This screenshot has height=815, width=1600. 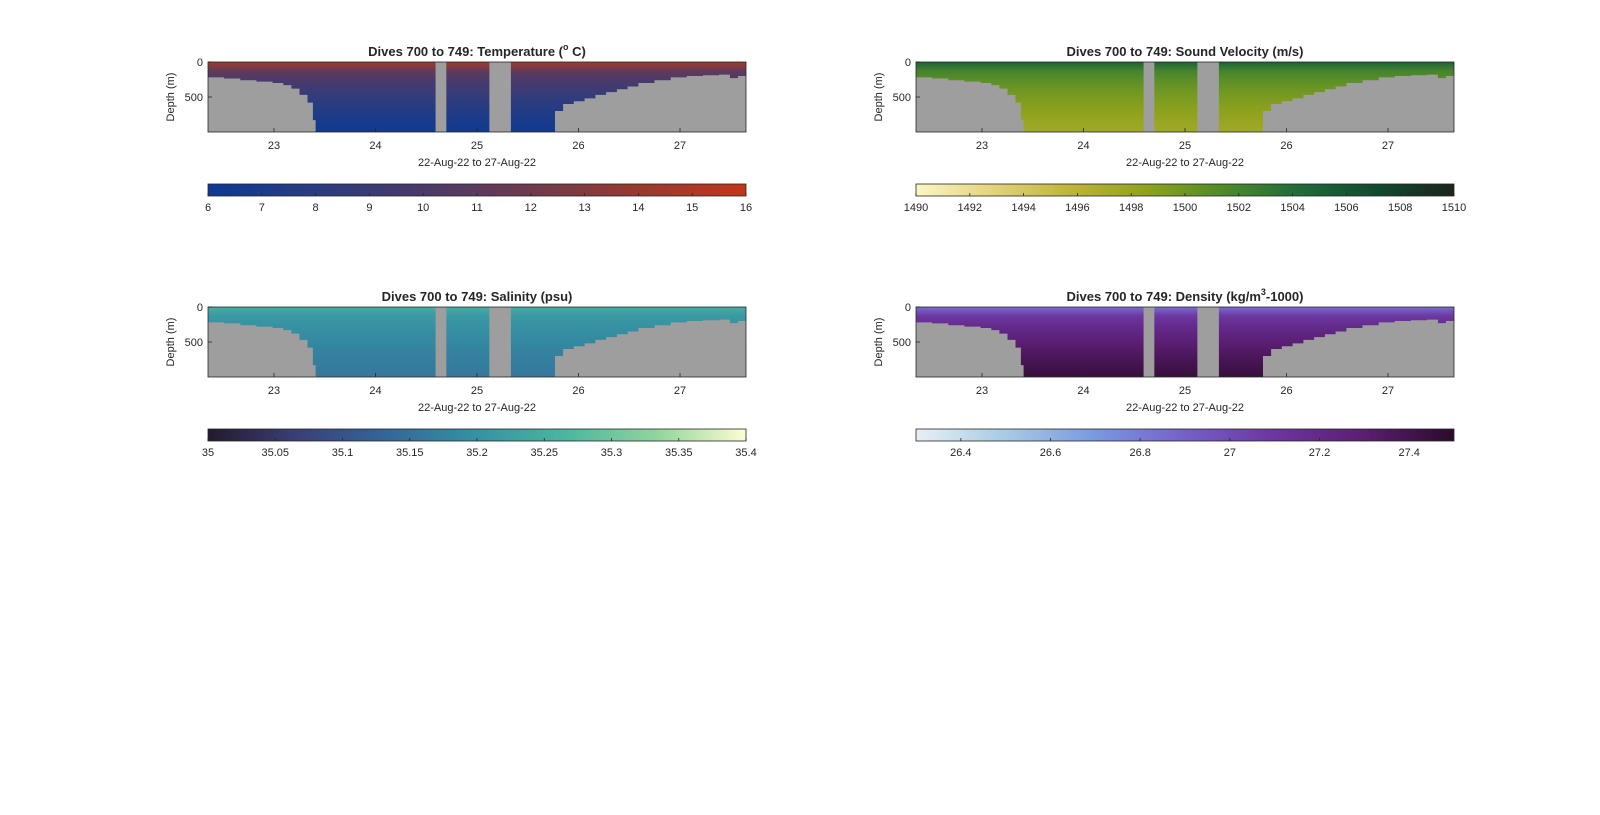 I want to click on chart-title: Dives 700 to 749: Sound Velocity (m/s), so click(x=1185, y=51).